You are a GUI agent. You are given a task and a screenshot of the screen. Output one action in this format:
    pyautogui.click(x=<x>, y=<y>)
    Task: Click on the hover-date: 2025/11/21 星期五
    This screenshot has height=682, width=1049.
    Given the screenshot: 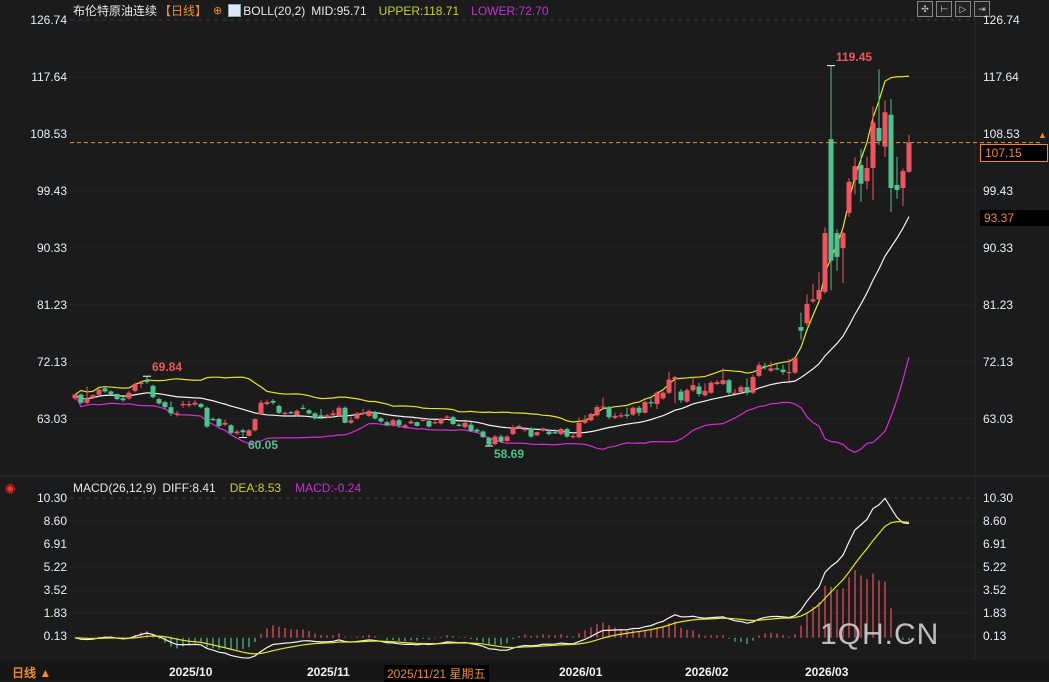 What is the action you would take?
    pyautogui.click(x=436, y=673)
    